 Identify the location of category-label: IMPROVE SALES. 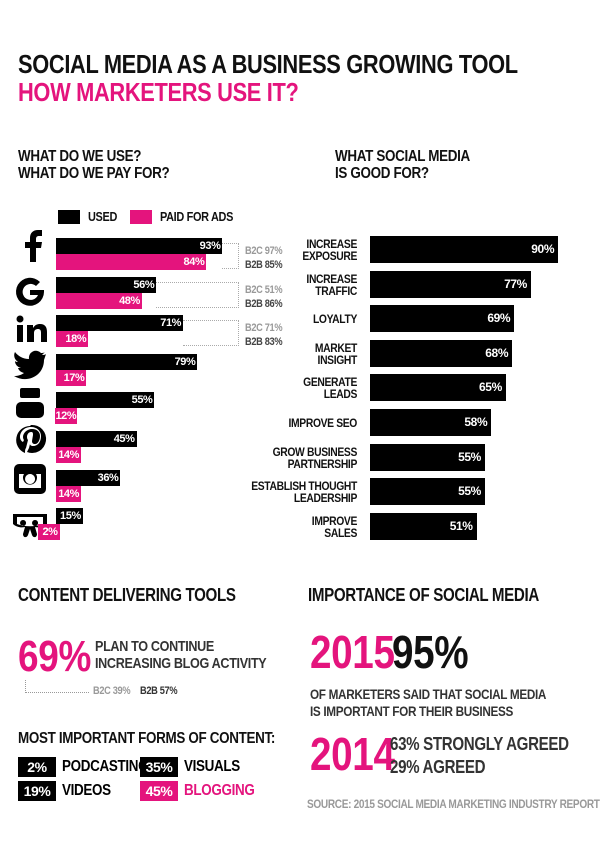
(334, 526).